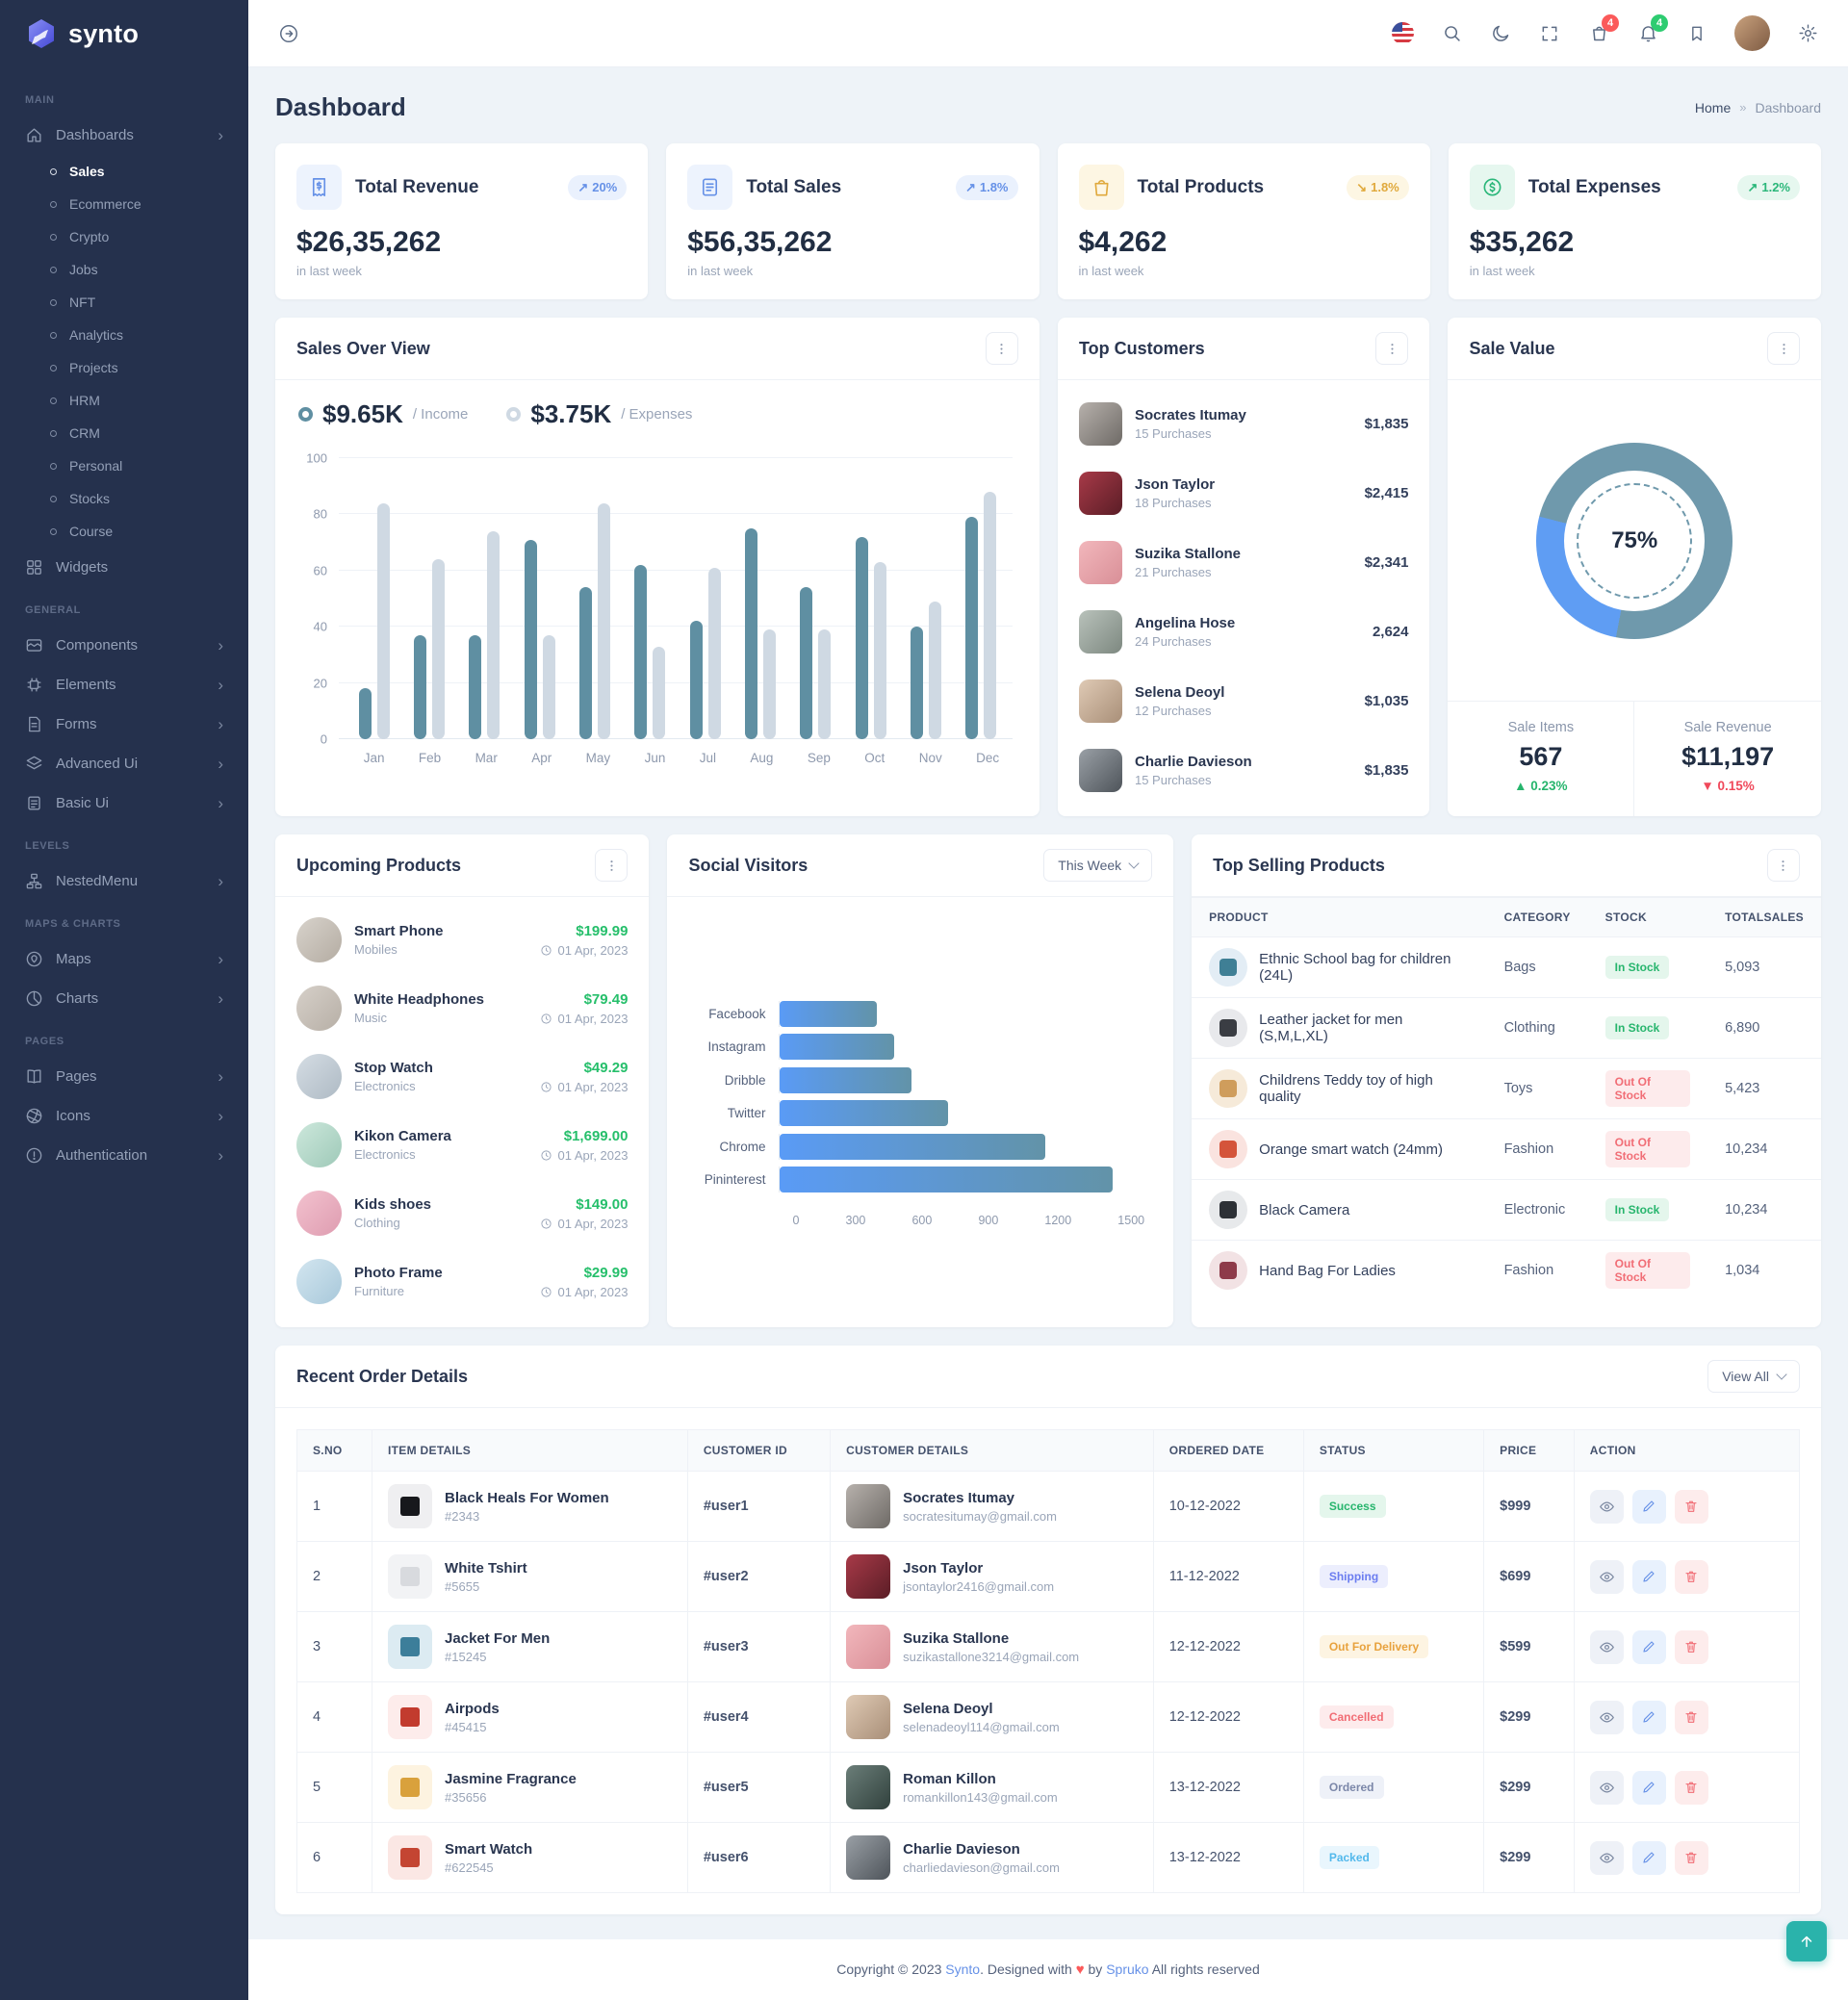 The width and height of the screenshot is (1848, 2000). What do you see at coordinates (1243, 700) in the screenshot?
I see `customer-row-selena-deoyl: Selena Deoyl 12 Purchases $1,035` at bounding box center [1243, 700].